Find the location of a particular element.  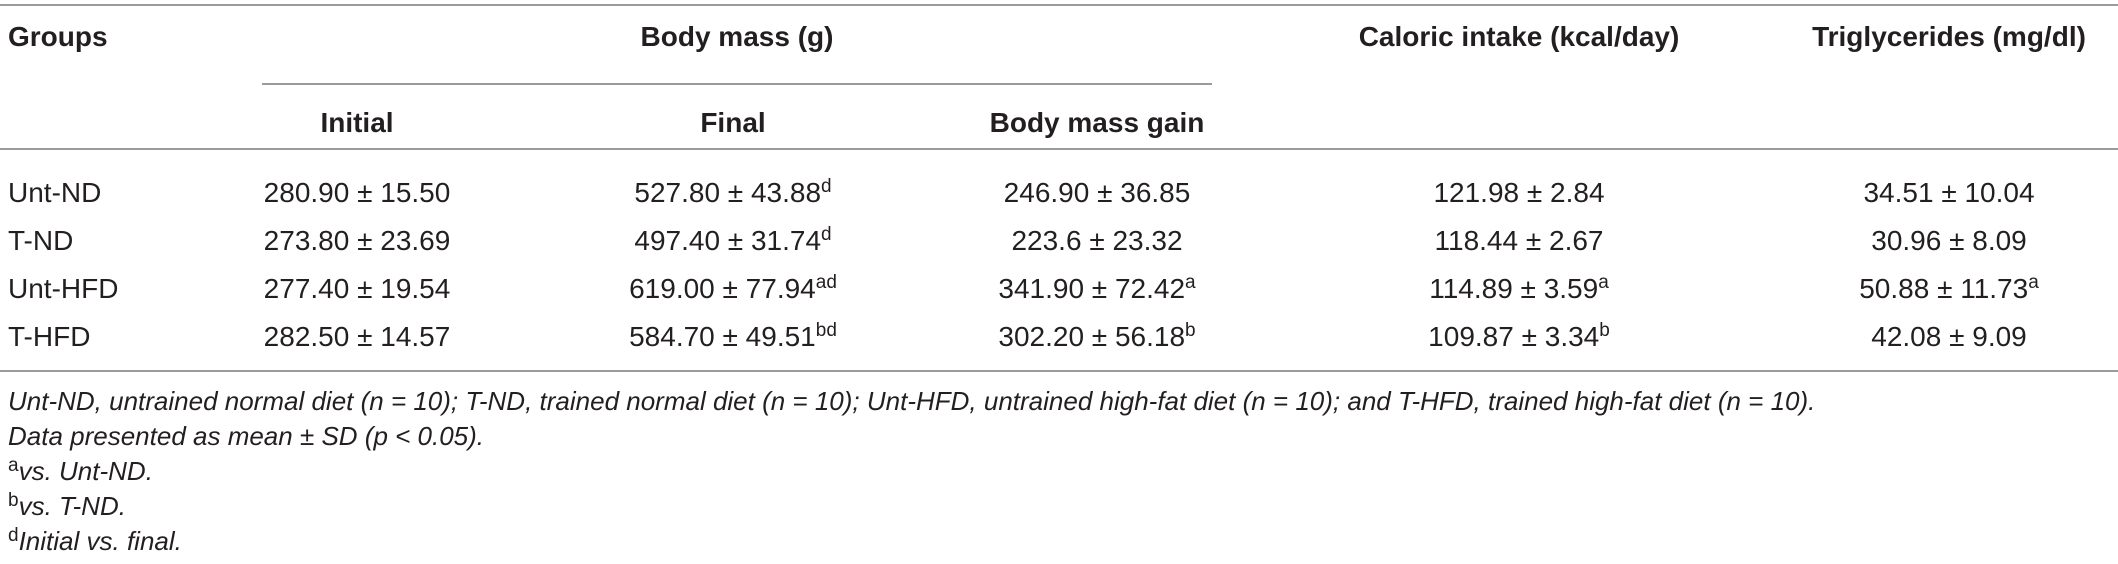

cell-caloric: 109.87 ± 3.34b is located at coordinates (1519, 336).